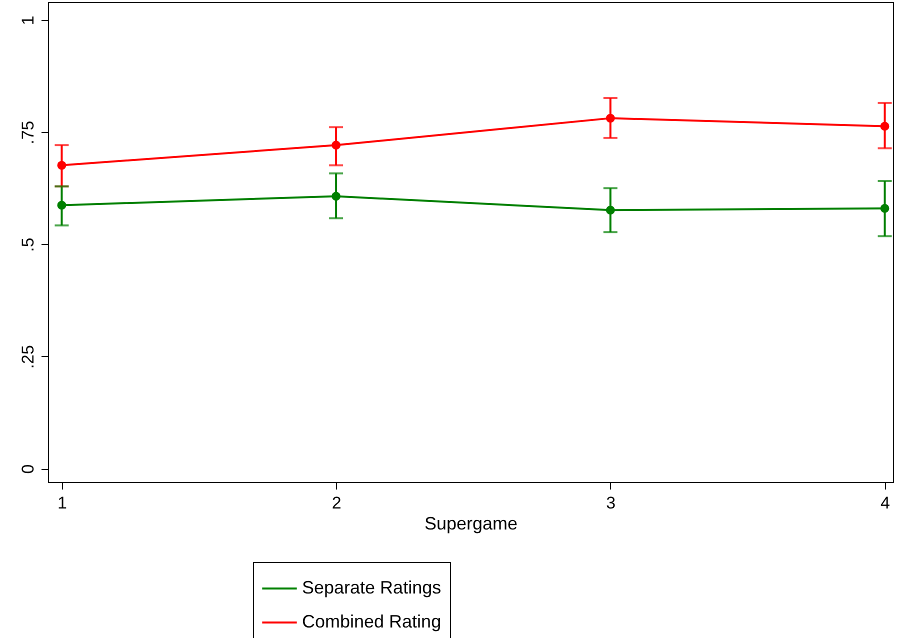 The image size is (897, 638). I want to click on legend-label: Separate Ratings, so click(372, 588).